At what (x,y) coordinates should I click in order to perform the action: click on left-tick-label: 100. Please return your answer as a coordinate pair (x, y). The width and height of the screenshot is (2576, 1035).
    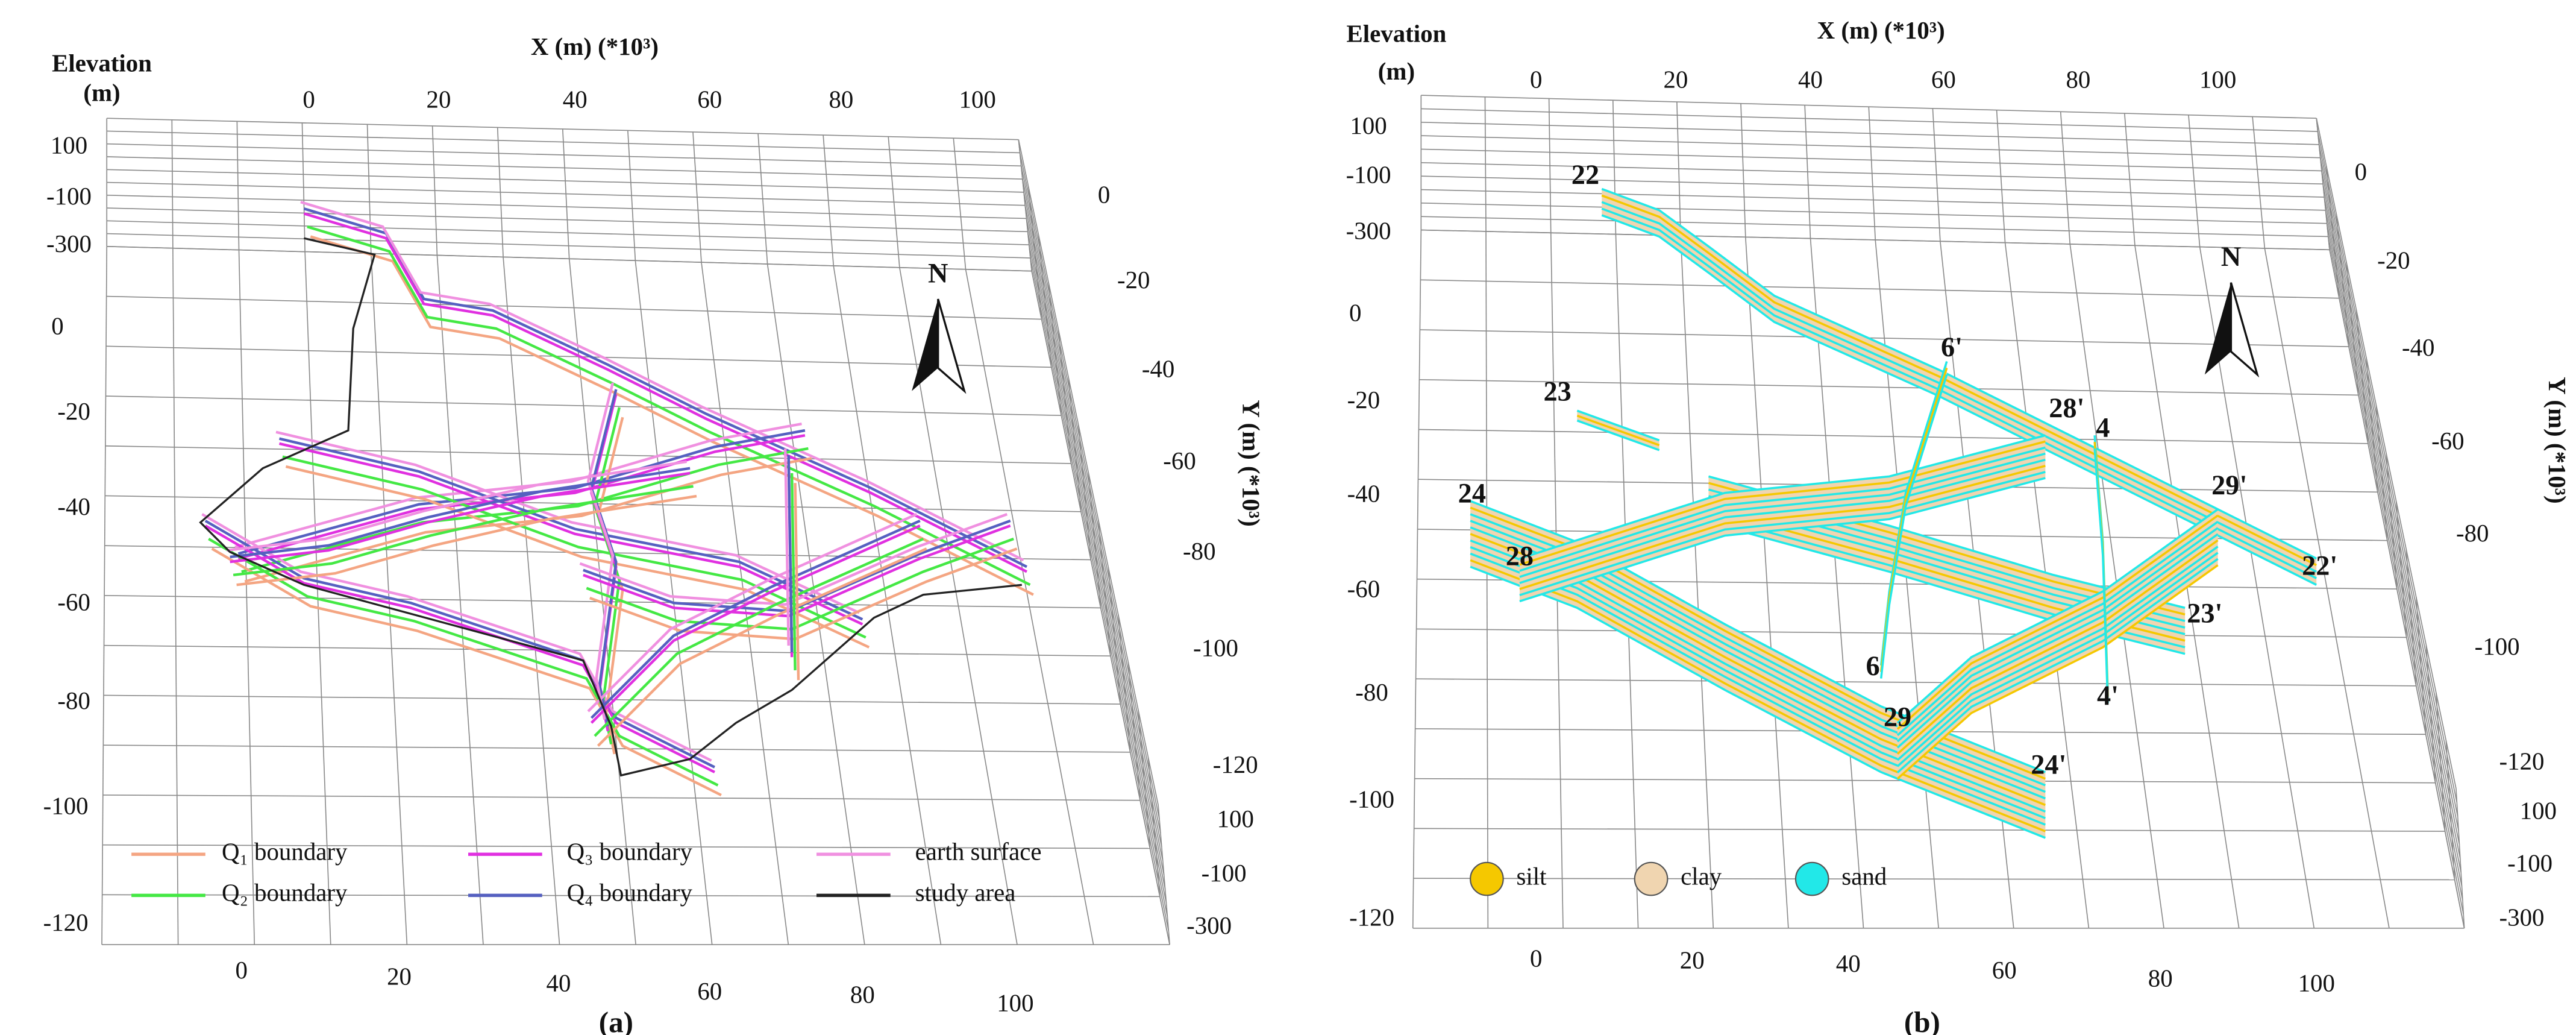
    Looking at the image, I should click on (69, 145).